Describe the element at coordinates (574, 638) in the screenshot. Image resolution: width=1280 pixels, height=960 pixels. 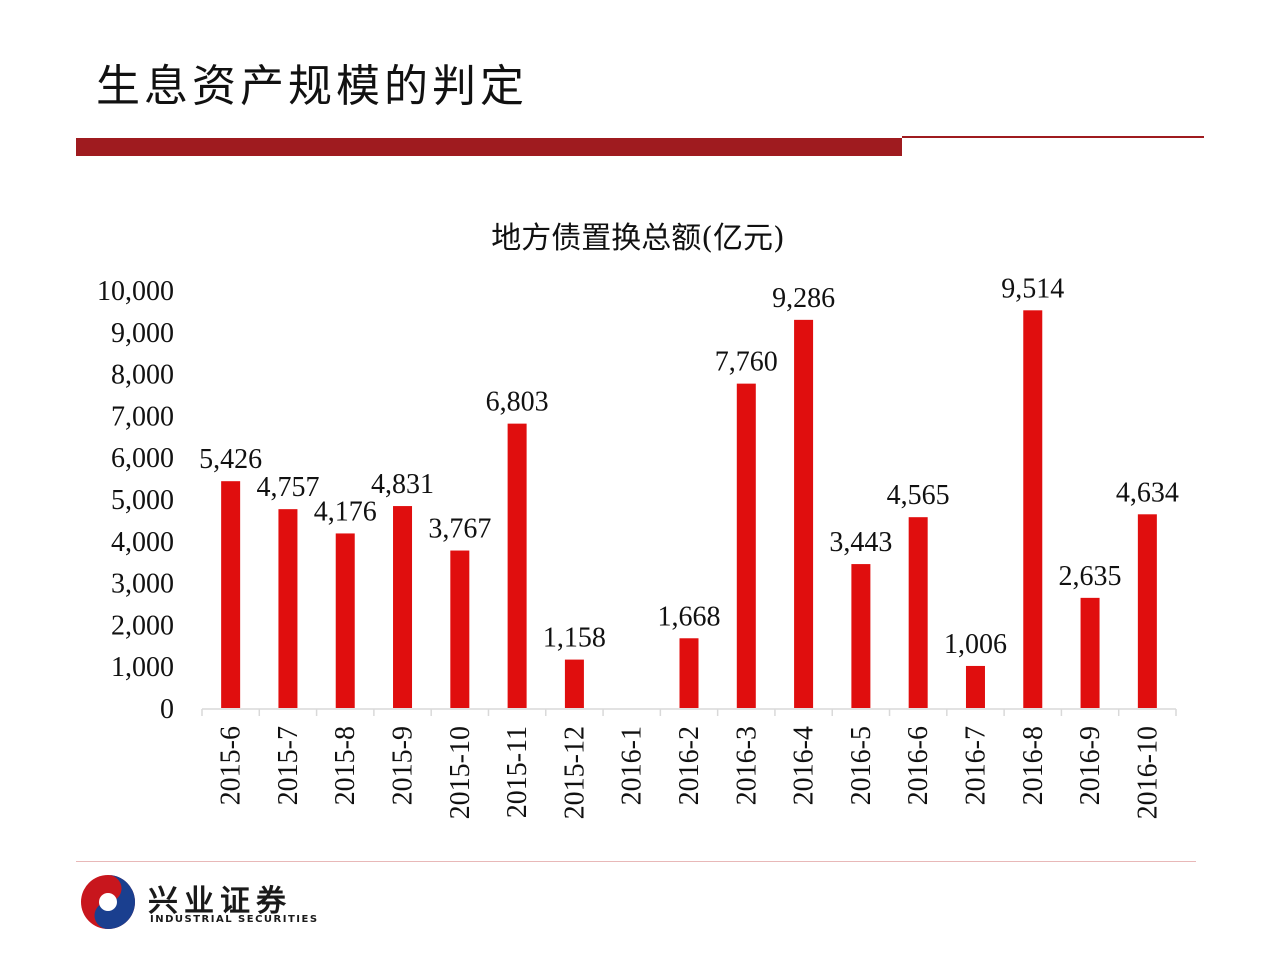
I see `data-label-2015-12: 1,158` at that location.